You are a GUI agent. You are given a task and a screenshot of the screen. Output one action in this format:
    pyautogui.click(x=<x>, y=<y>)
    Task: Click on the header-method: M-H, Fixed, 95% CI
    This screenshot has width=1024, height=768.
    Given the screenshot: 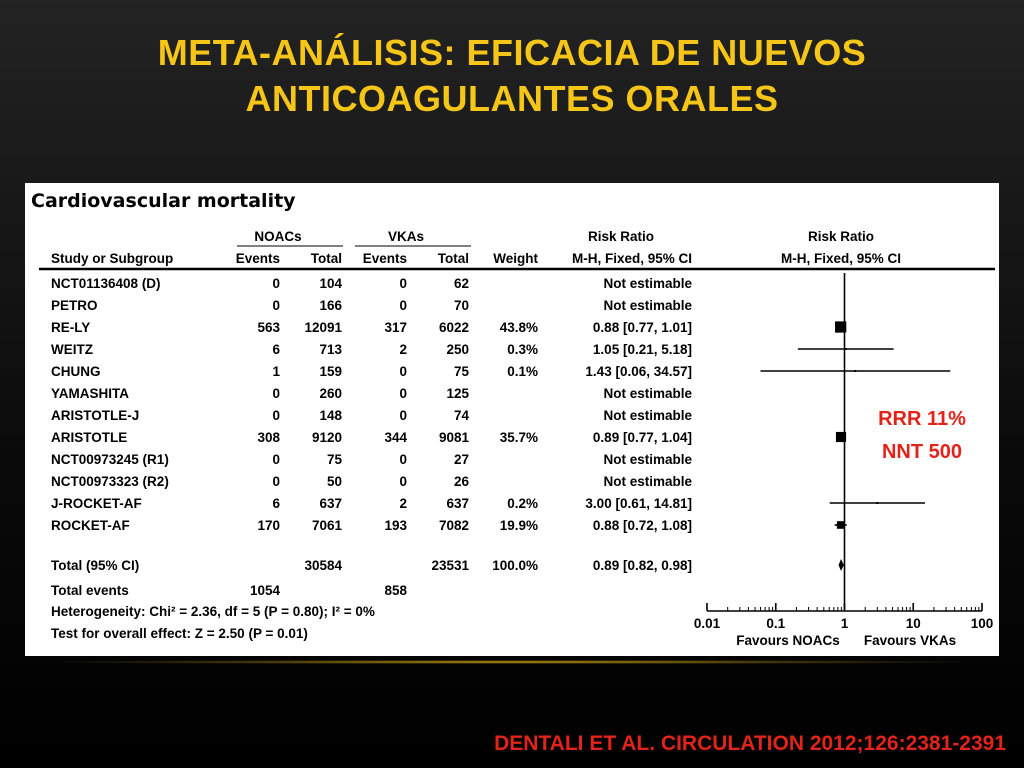 What is the action you would take?
    pyautogui.click(x=632, y=258)
    